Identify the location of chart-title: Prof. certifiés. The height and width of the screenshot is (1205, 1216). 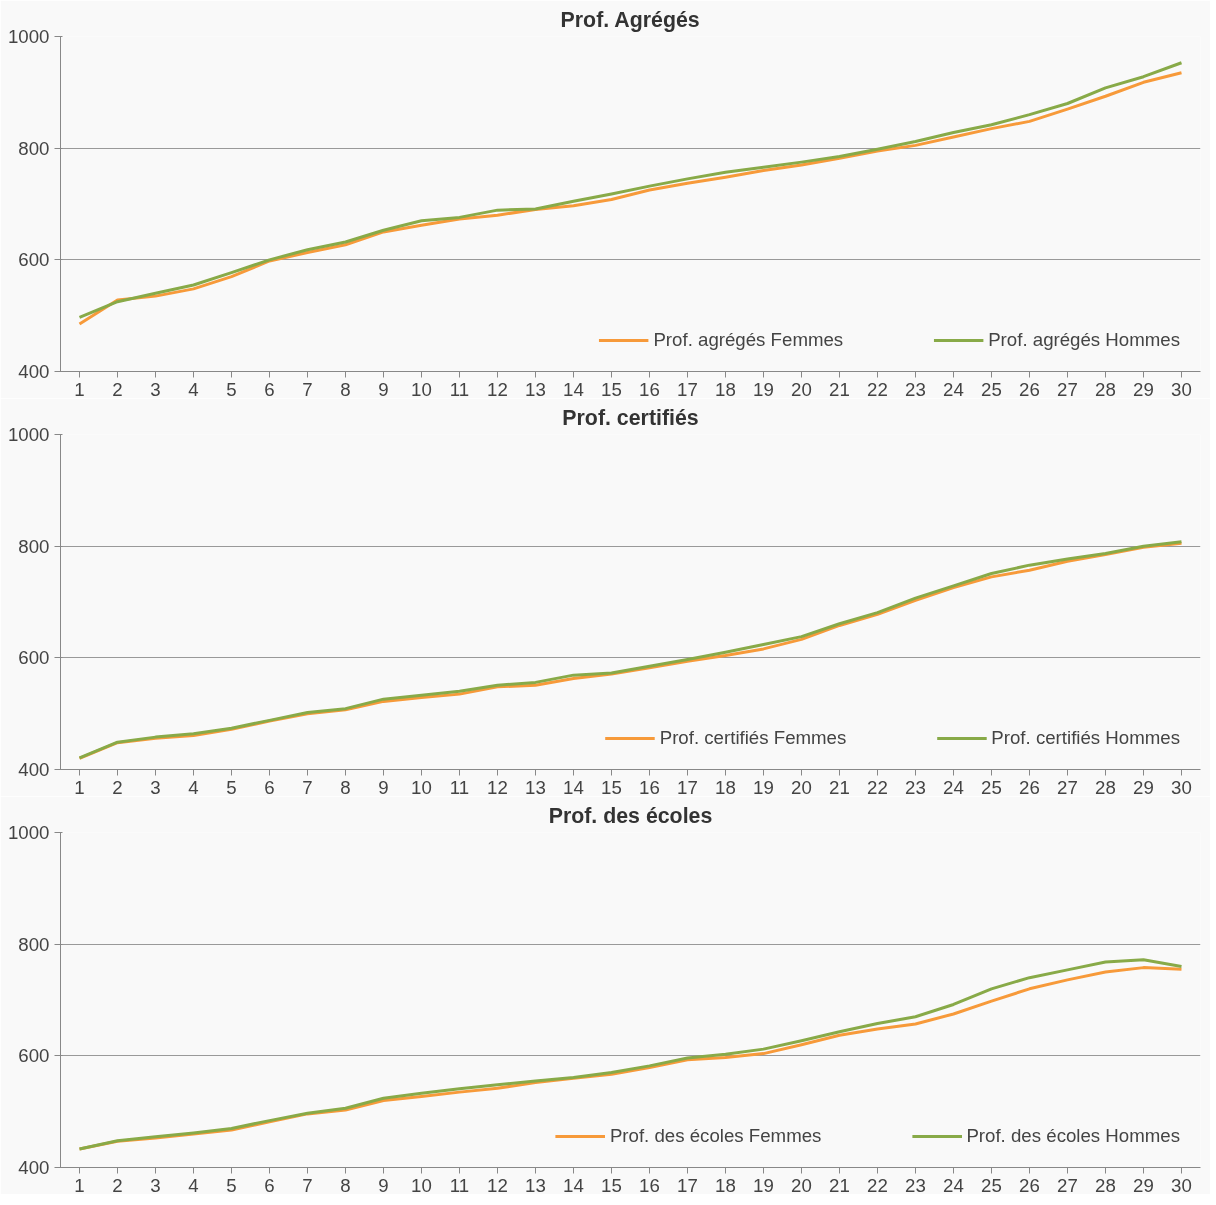
(630, 417).